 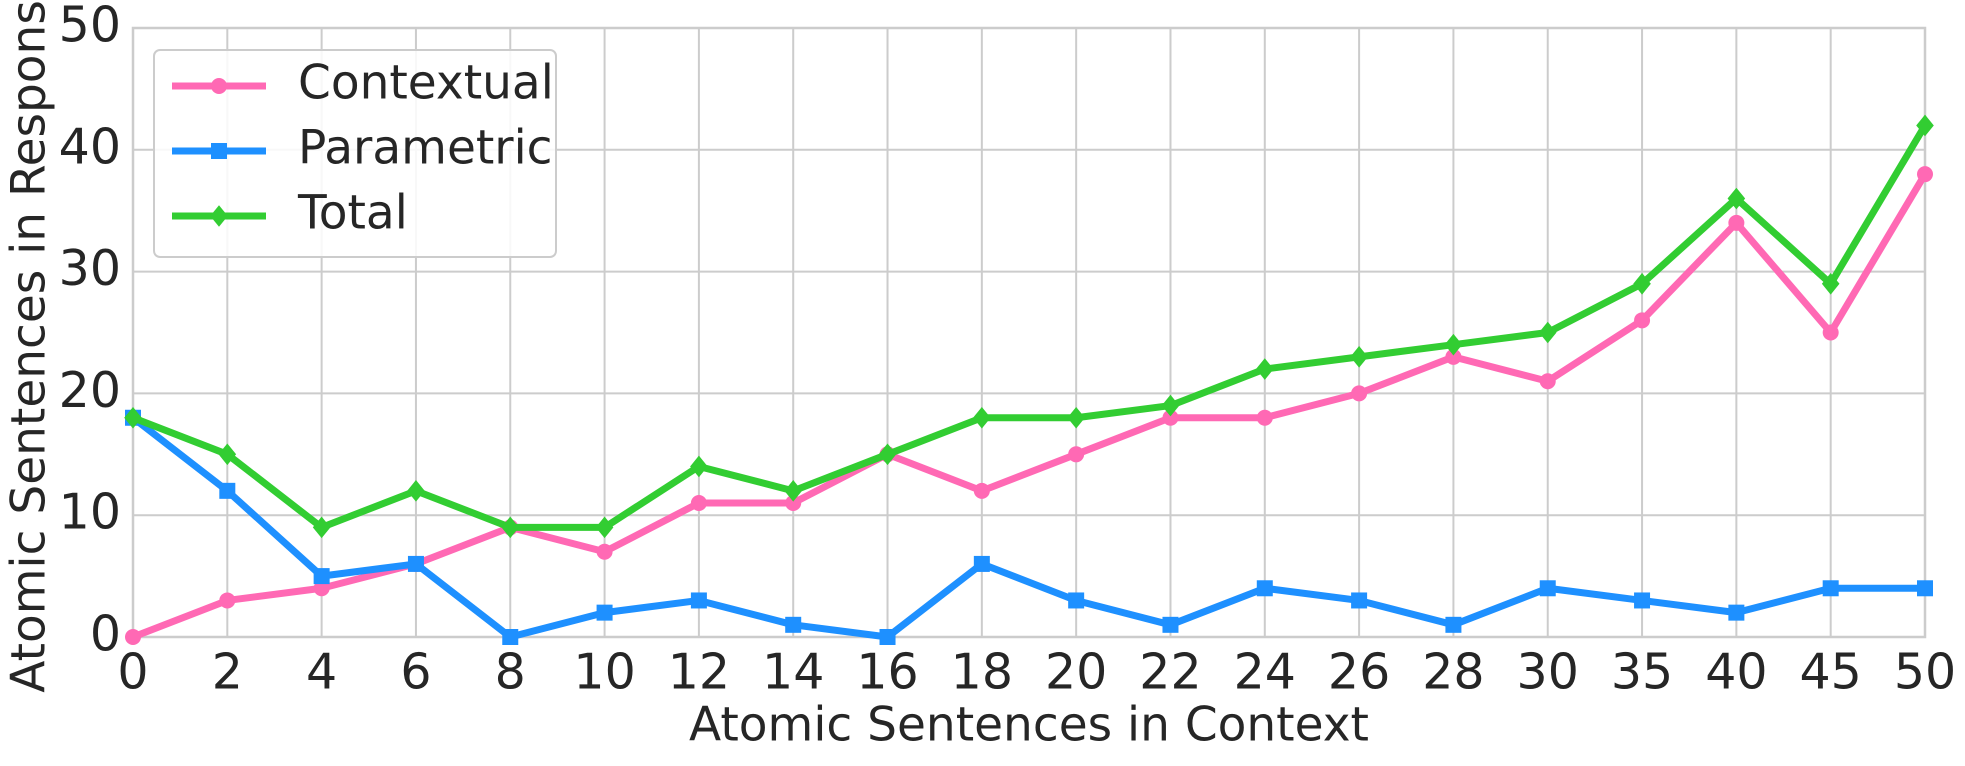 What do you see at coordinates (1642, 672) in the screenshot?
I see `x-tick-label: 35` at bounding box center [1642, 672].